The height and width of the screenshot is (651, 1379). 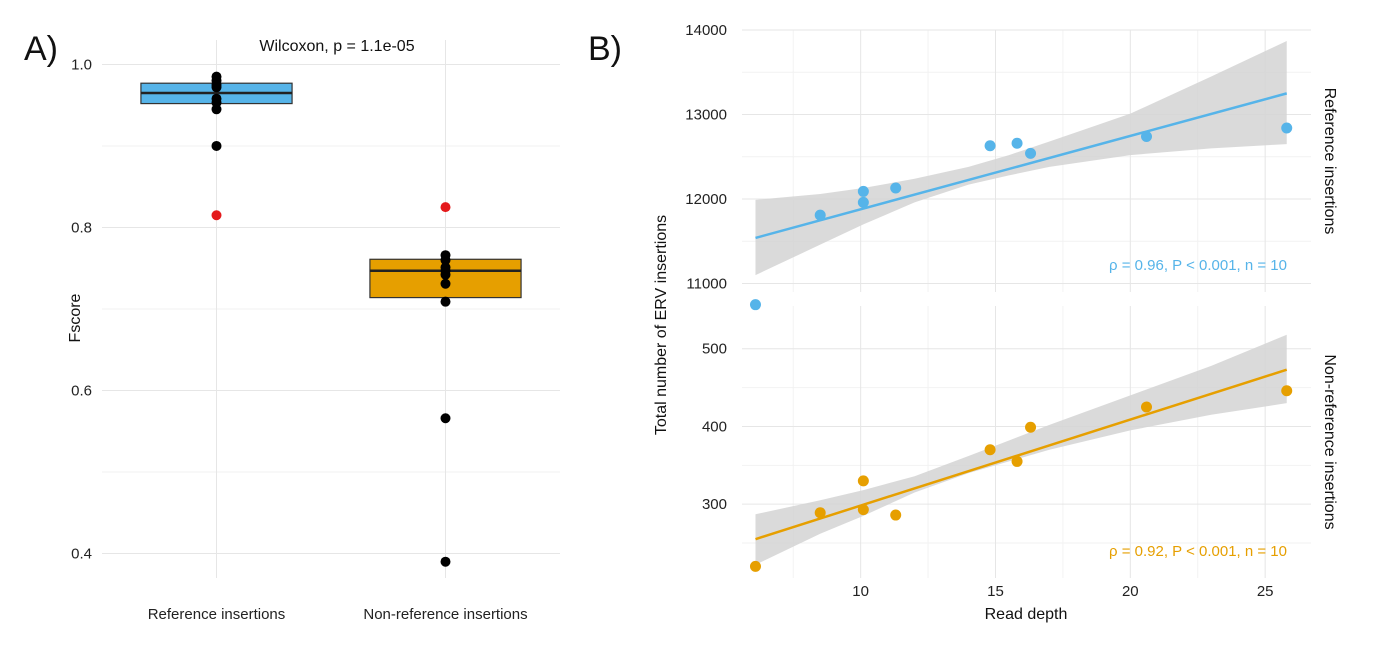 What do you see at coordinates (706, 115) in the screenshot?
I see `y-tick-label: 13000` at bounding box center [706, 115].